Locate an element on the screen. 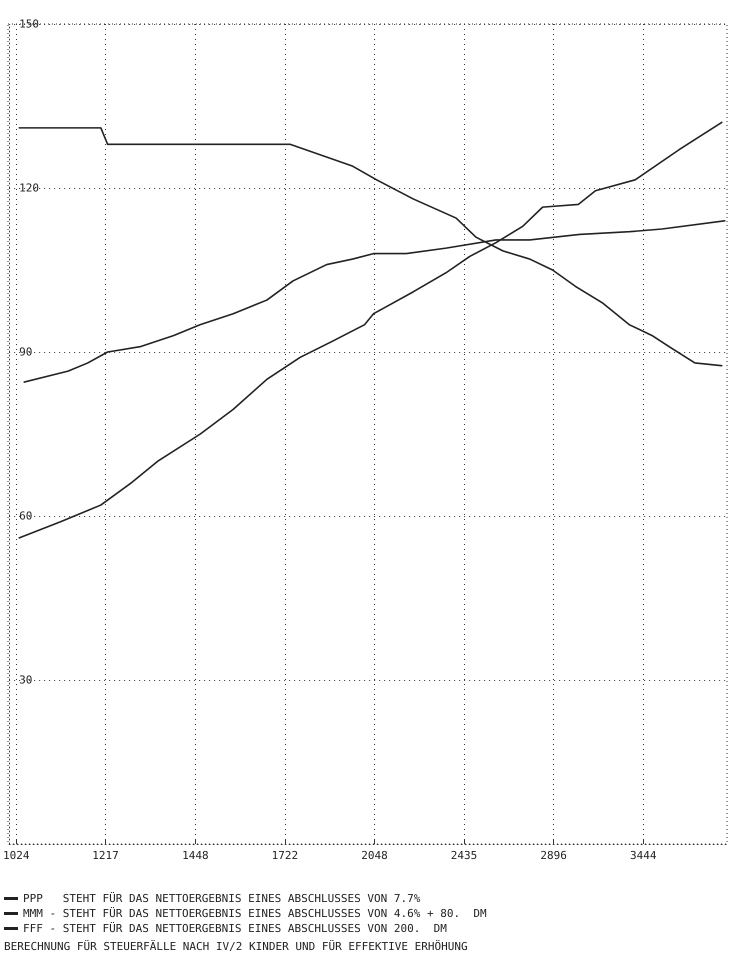  text: BERECHNUNG FÜR STEUERFÄLLE NACH IV/2 KINDER UND FÜR EFFEKTIVE ERHÖHUNG is located at coordinates (236, 946).